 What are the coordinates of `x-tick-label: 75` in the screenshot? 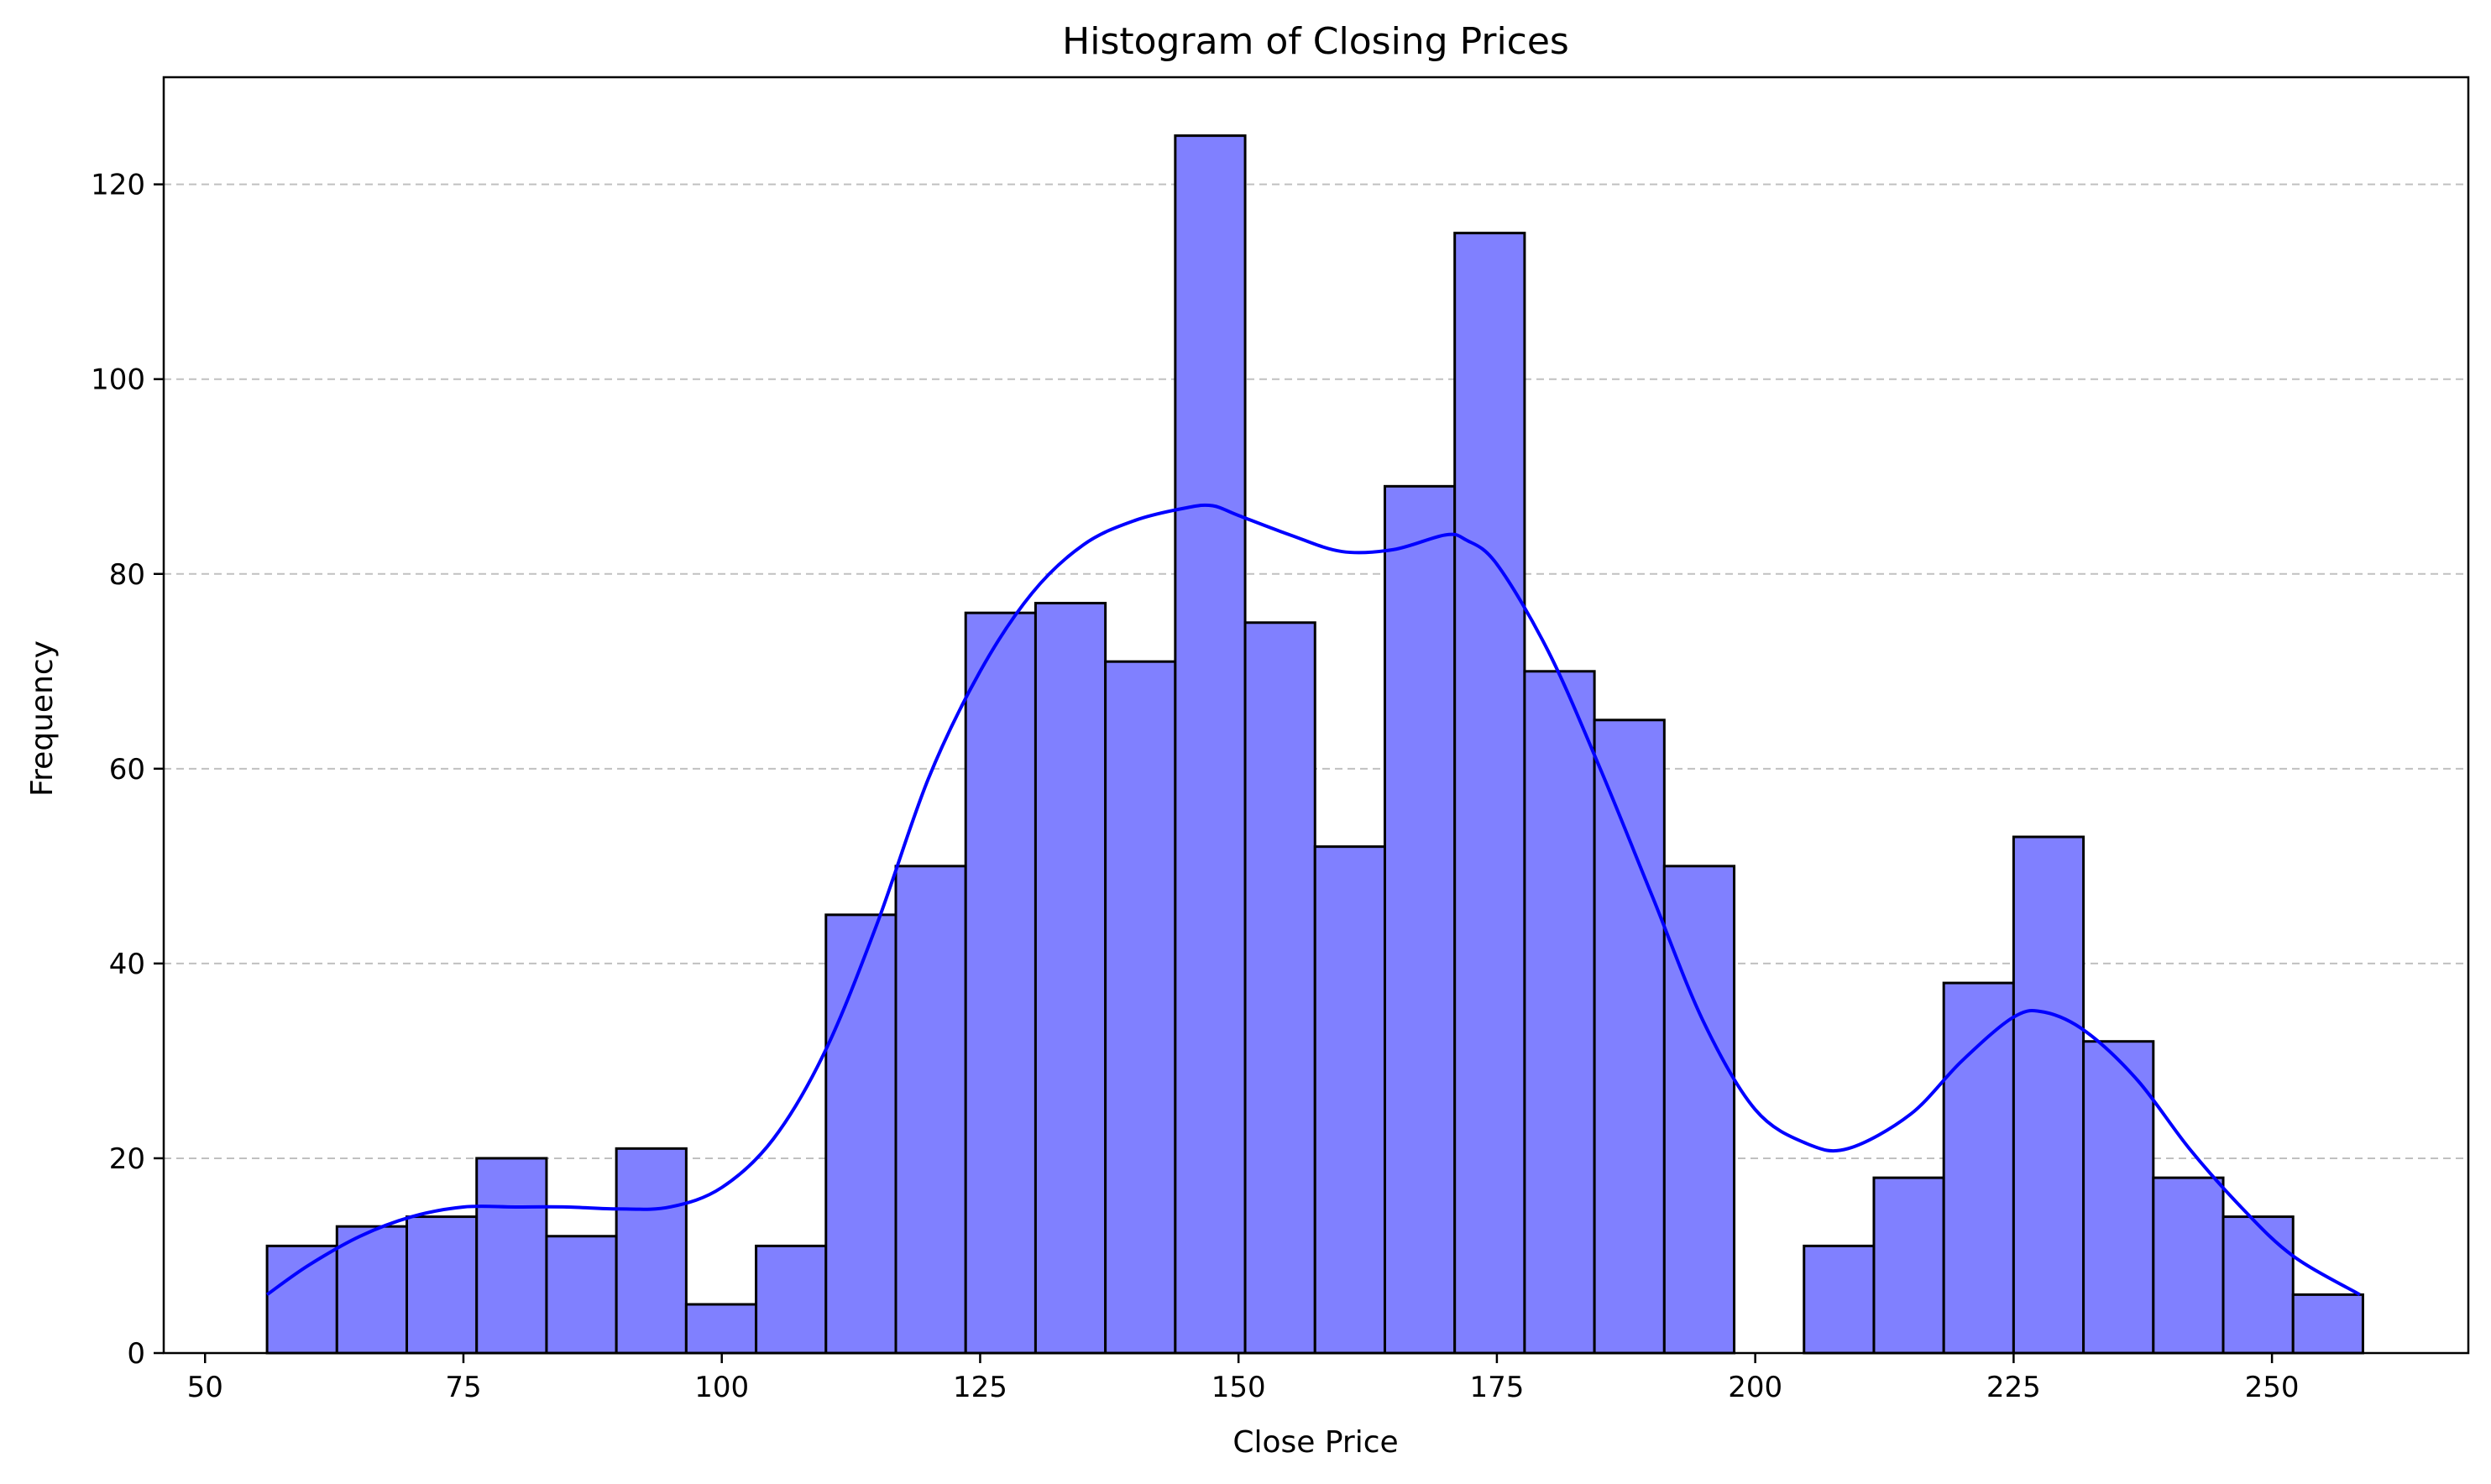 It's located at (463, 1387).